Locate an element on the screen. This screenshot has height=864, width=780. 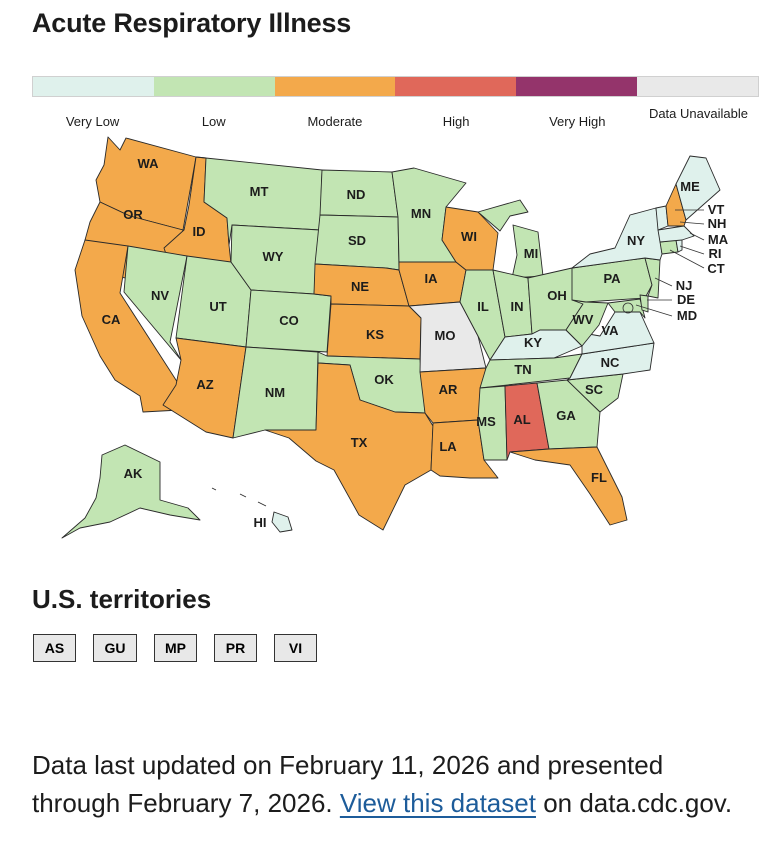
dc-marker is located at coordinates (628, 308).